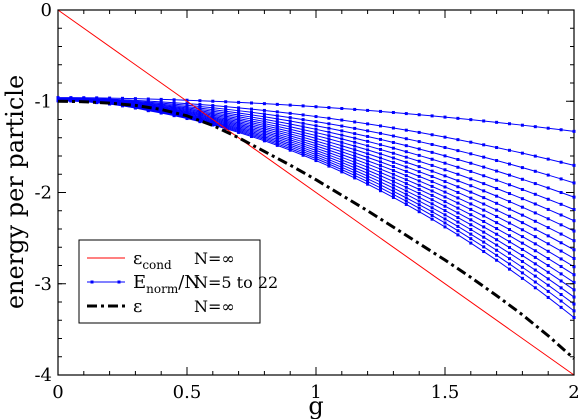 This screenshot has width=581, height=419. What do you see at coordinates (236, 282) in the screenshot?
I see `legend-note-E-norm: N=5 to 22` at bounding box center [236, 282].